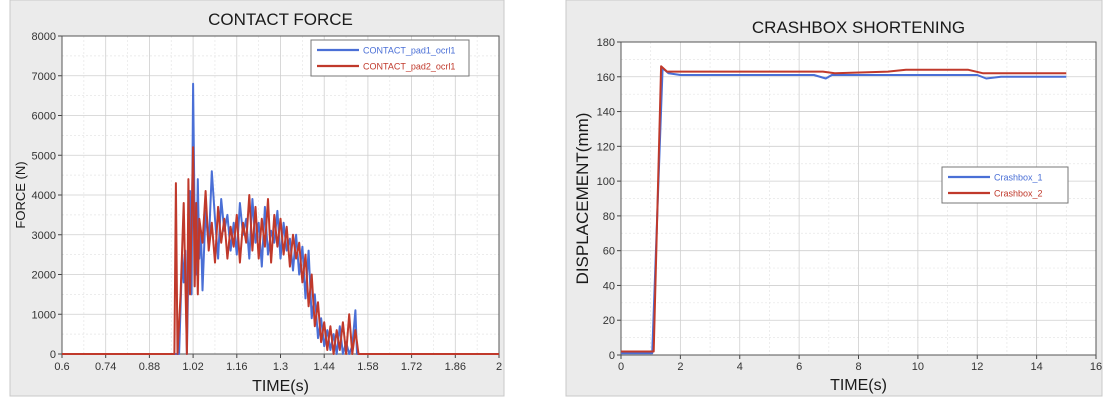 This screenshot has height=398, width=1104. What do you see at coordinates (105, 367) in the screenshot?
I see `x-tick-label: 0.74` at bounding box center [105, 367].